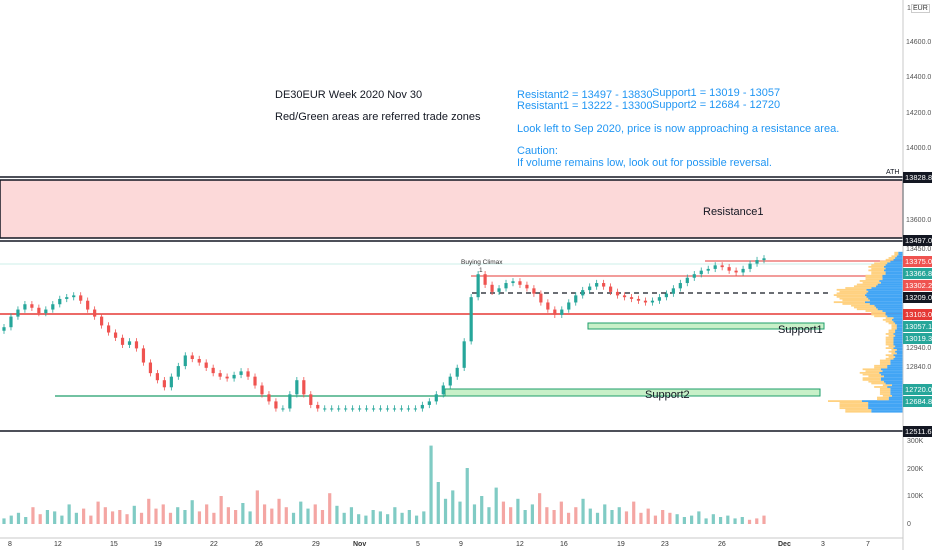  Describe the element at coordinates (359, 544) in the screenshot. I see `x-tick: Nov` at that location.